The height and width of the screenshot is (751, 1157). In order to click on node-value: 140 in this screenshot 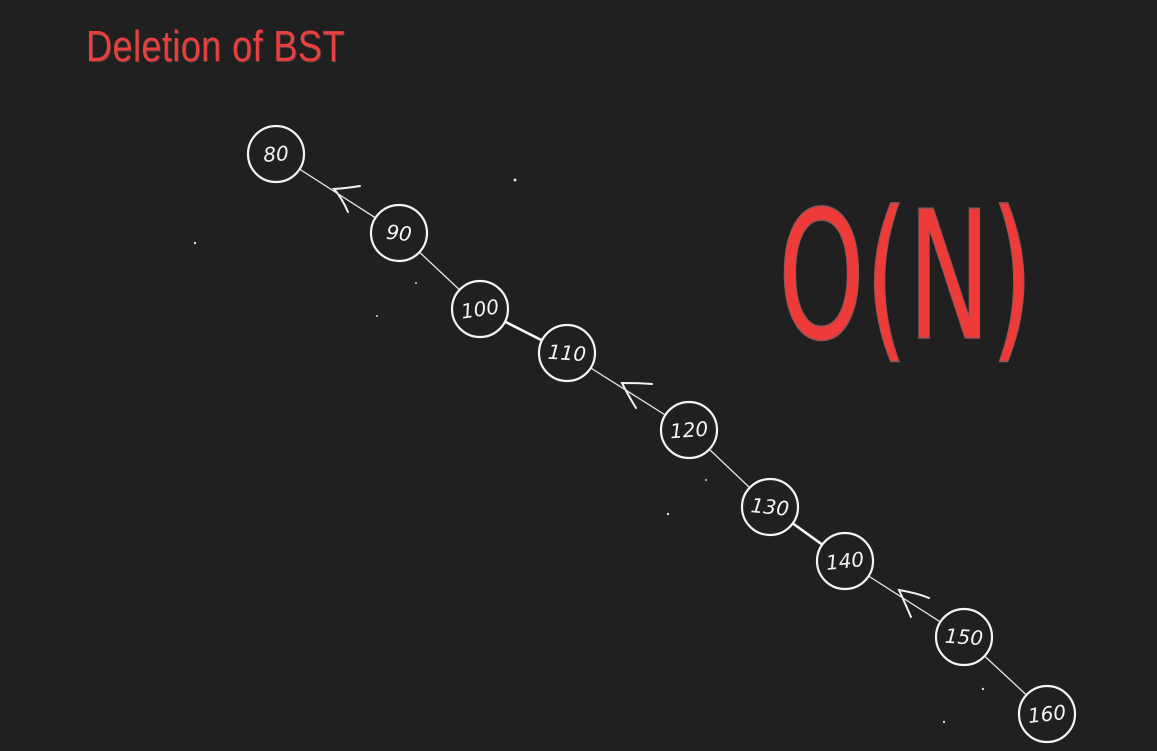, I will do `click(845, 561)`.